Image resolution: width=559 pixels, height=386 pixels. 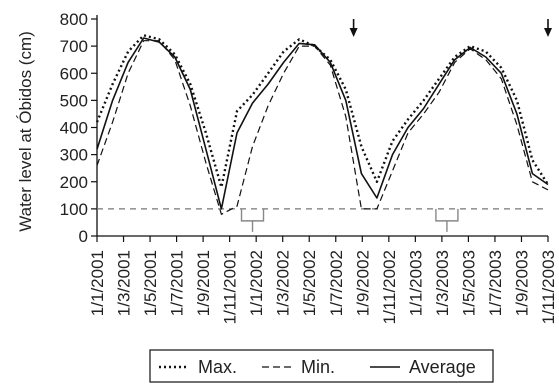 What do you see at coordinates (442, 367) in the screenshot?
I see `legend-label: Average` at bounding box center [442, 367].